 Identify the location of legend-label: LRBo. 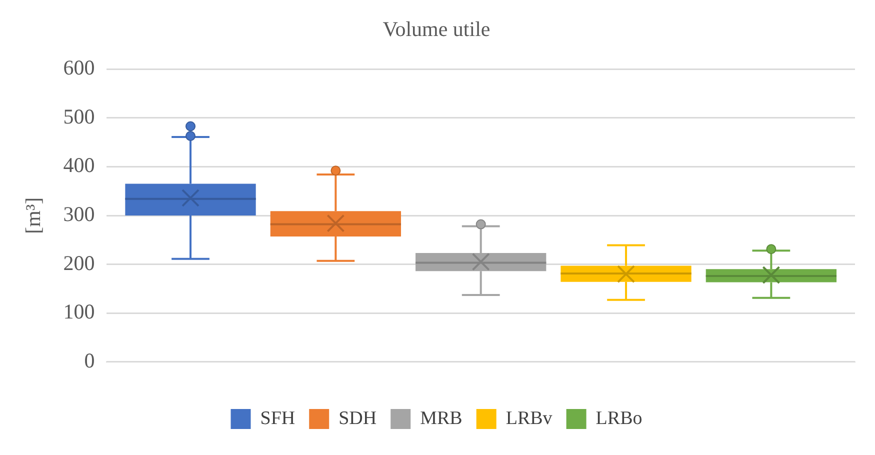
(619, 418).